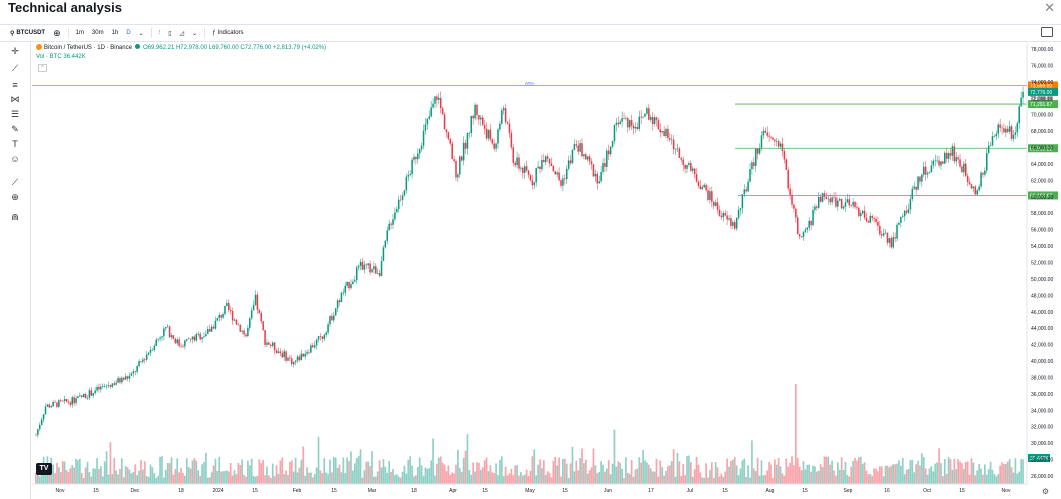 The image size is (1061, 499). I want to click on brush-icon: ✎, so click(15, 129).